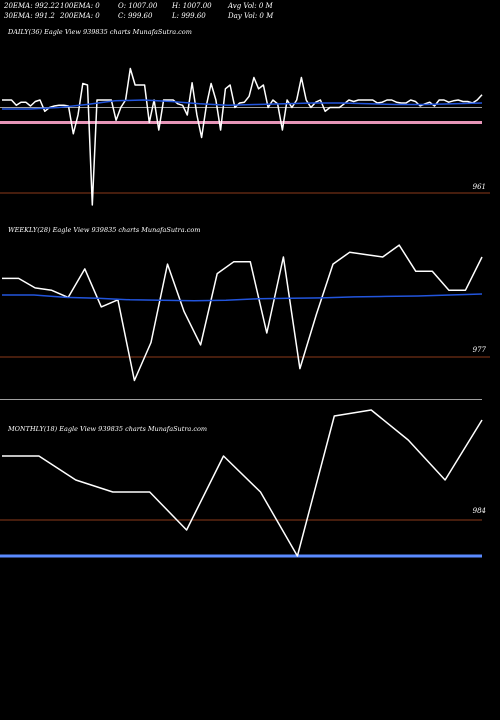  I want to click on header-dayvol: Day Vol: 0 M, so click(251, 16).